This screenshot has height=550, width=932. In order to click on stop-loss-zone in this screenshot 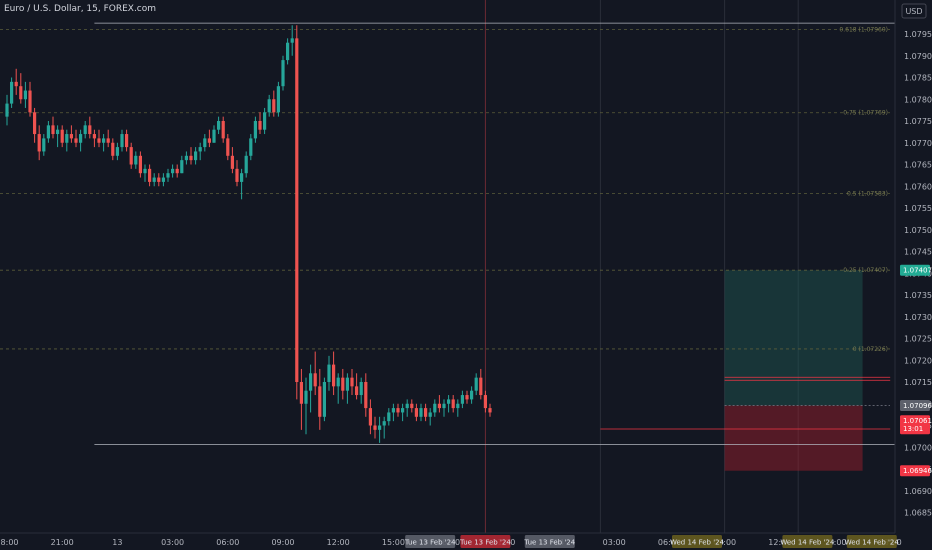, I will do `click(793, 438)`.